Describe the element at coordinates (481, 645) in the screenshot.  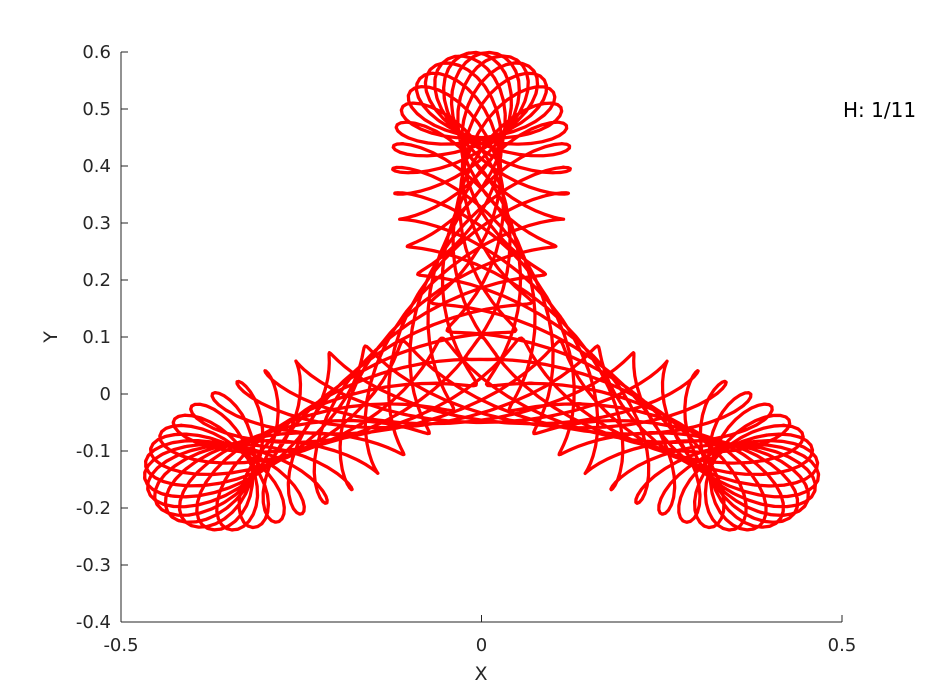
I see `x-tick-label: 0` at that location.